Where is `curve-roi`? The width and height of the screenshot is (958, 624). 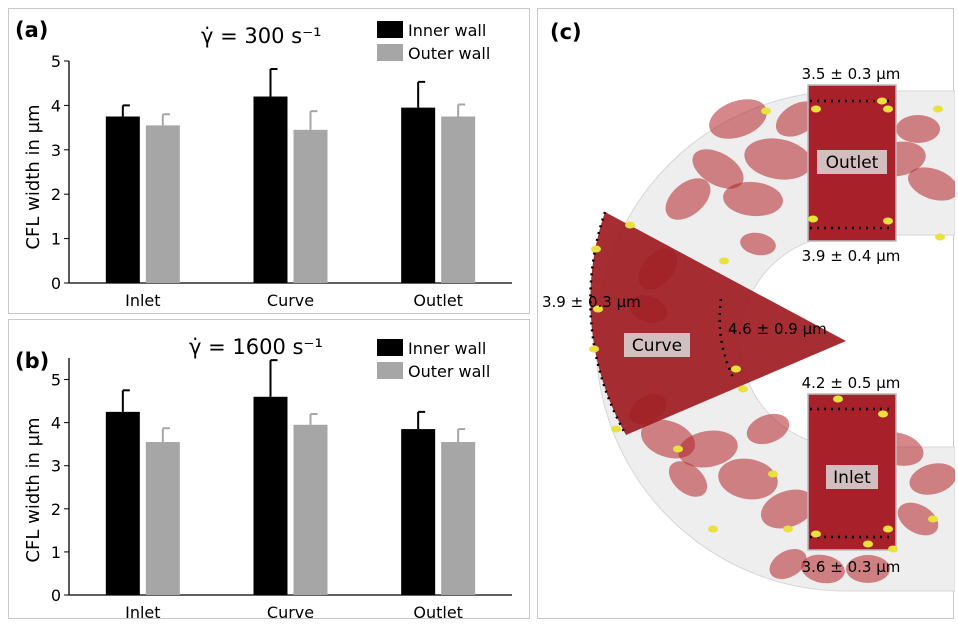 curve-roi is located at coordinates (718, 323).